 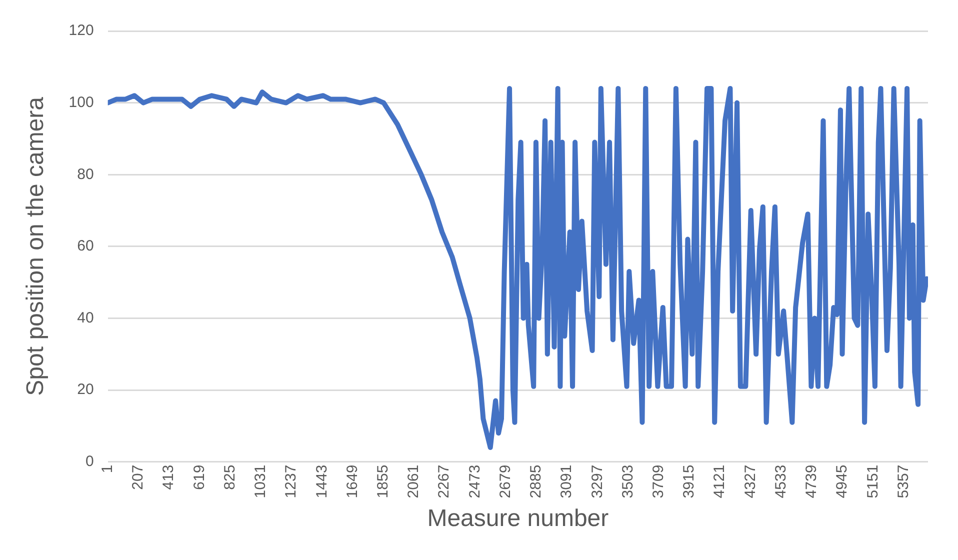 I want to click on x-tick-label: 1, so click(x=107, y=469).